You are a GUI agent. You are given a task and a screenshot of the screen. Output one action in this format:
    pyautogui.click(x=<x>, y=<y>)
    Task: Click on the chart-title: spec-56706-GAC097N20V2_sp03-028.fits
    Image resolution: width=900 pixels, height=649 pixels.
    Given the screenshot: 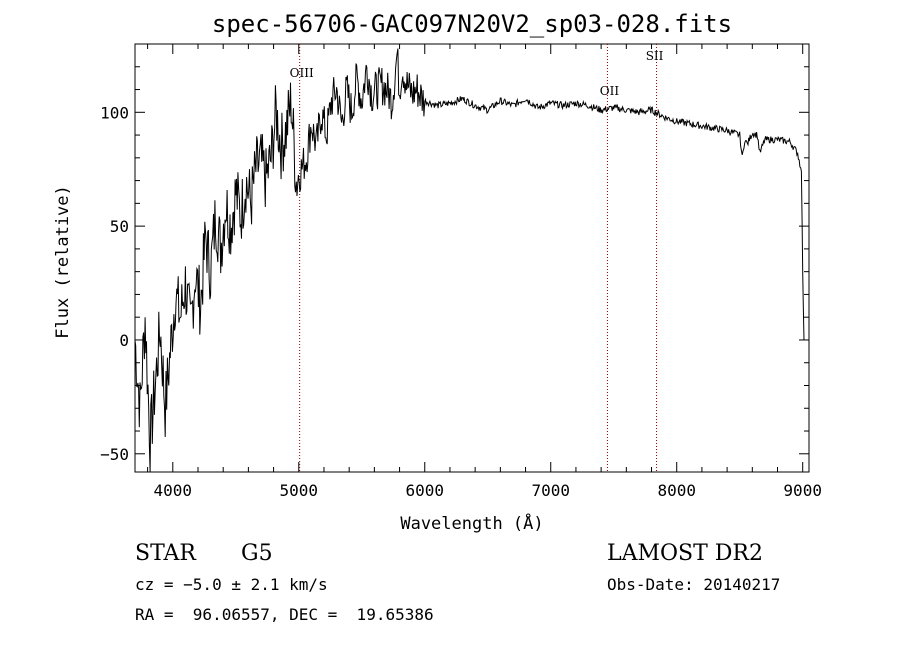 What is the action you would take?
    pyautogui.click(x=472, y=24)
    